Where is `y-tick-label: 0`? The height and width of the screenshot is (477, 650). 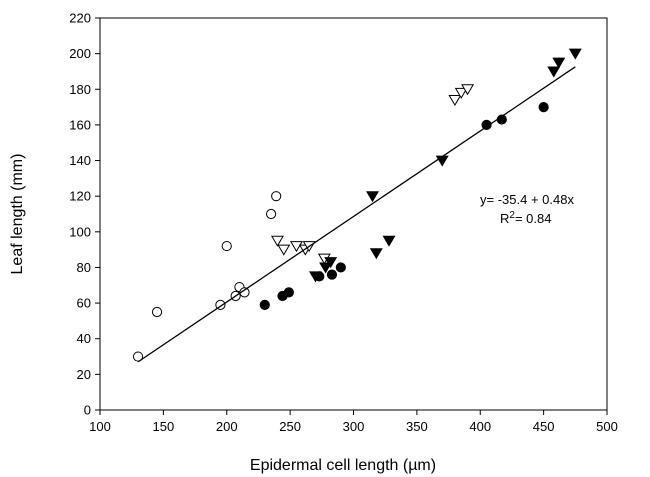 y-tick-label: 0 is located at coordinates (87, 410).